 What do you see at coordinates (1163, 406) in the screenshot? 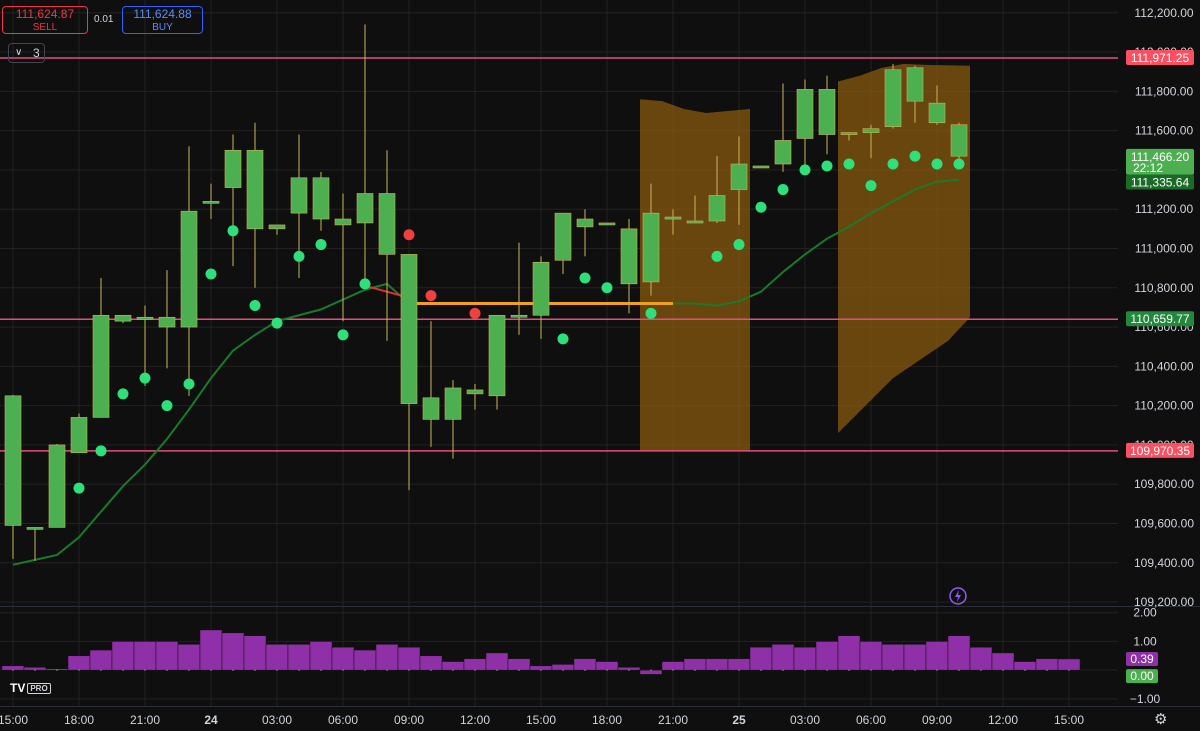
I see `price-tick-label: 110,200.00` at bounding box center [1163, 406].